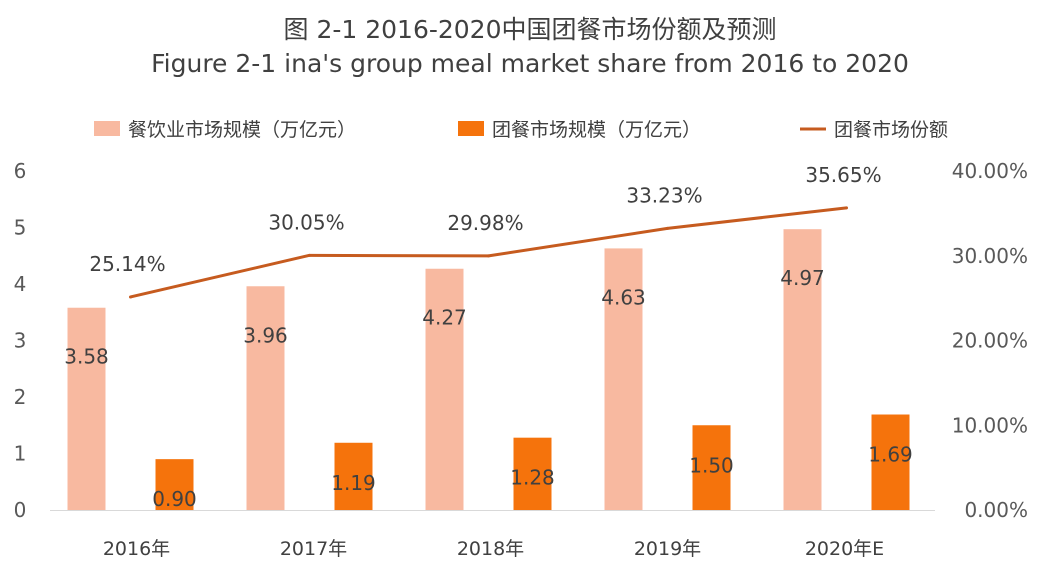  Describe the element at coordinates (485, 223) in the screenshot. I see `data-label-group-meal-share: 29.98%` at that location.